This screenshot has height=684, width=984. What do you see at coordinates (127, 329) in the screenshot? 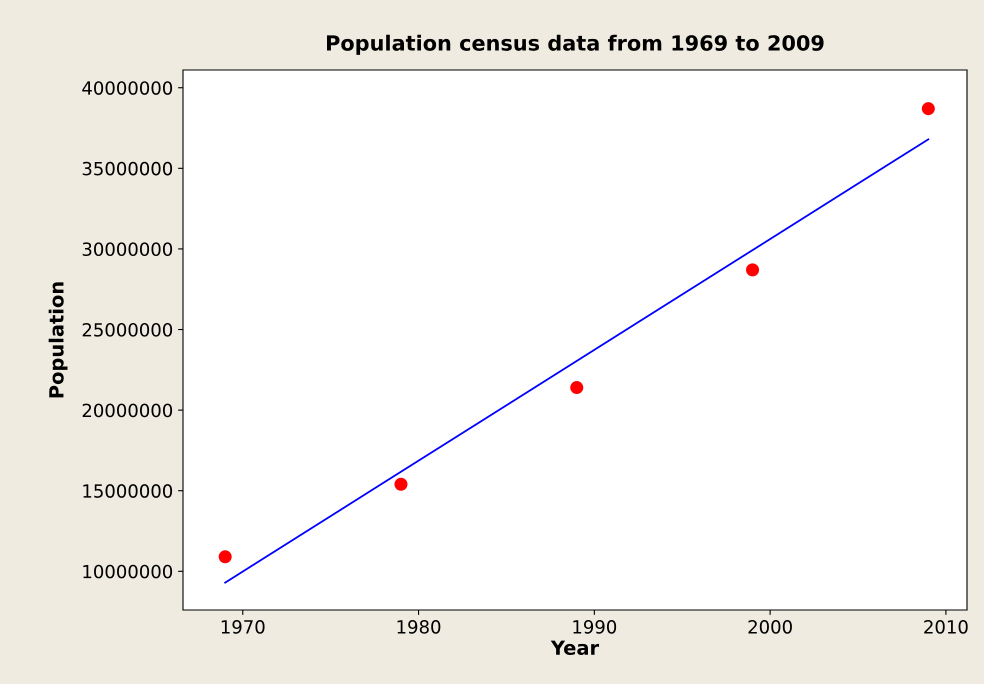
I see `y-tick-label: 25000000` at bounding box center [127, 329].